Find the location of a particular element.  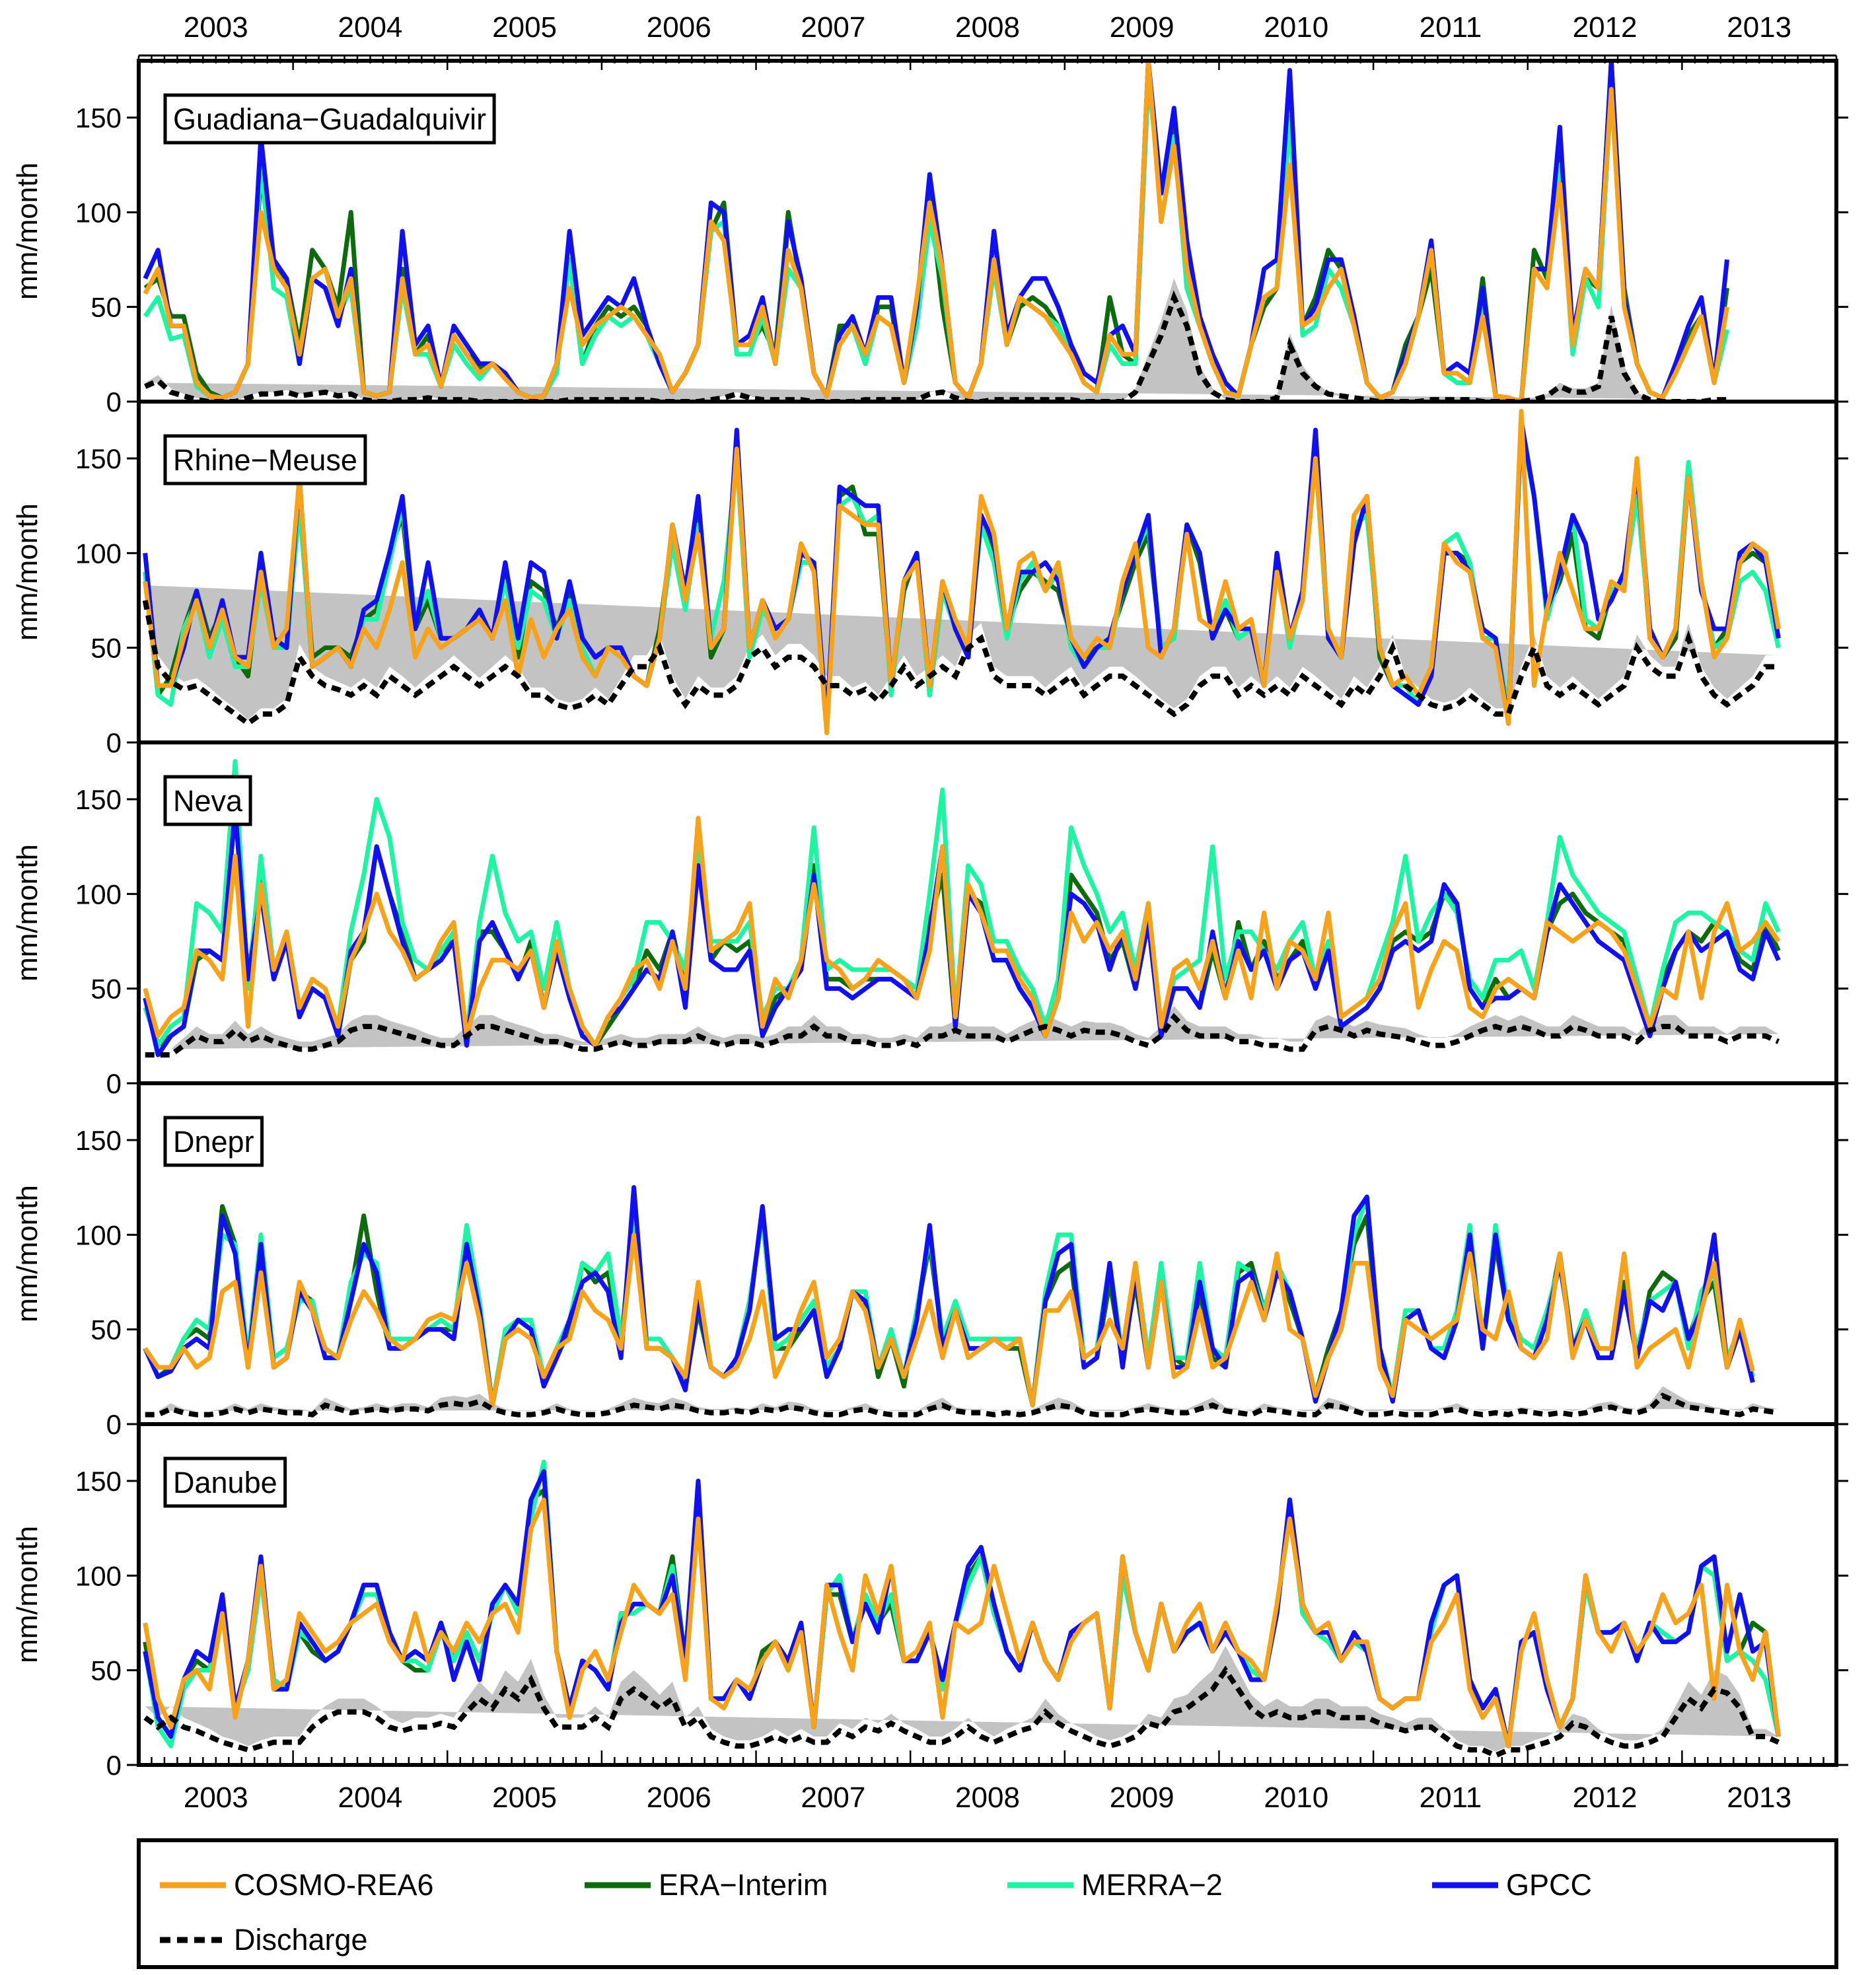

bottom-year-label: 2008 is located at coordinates (987, 1797).